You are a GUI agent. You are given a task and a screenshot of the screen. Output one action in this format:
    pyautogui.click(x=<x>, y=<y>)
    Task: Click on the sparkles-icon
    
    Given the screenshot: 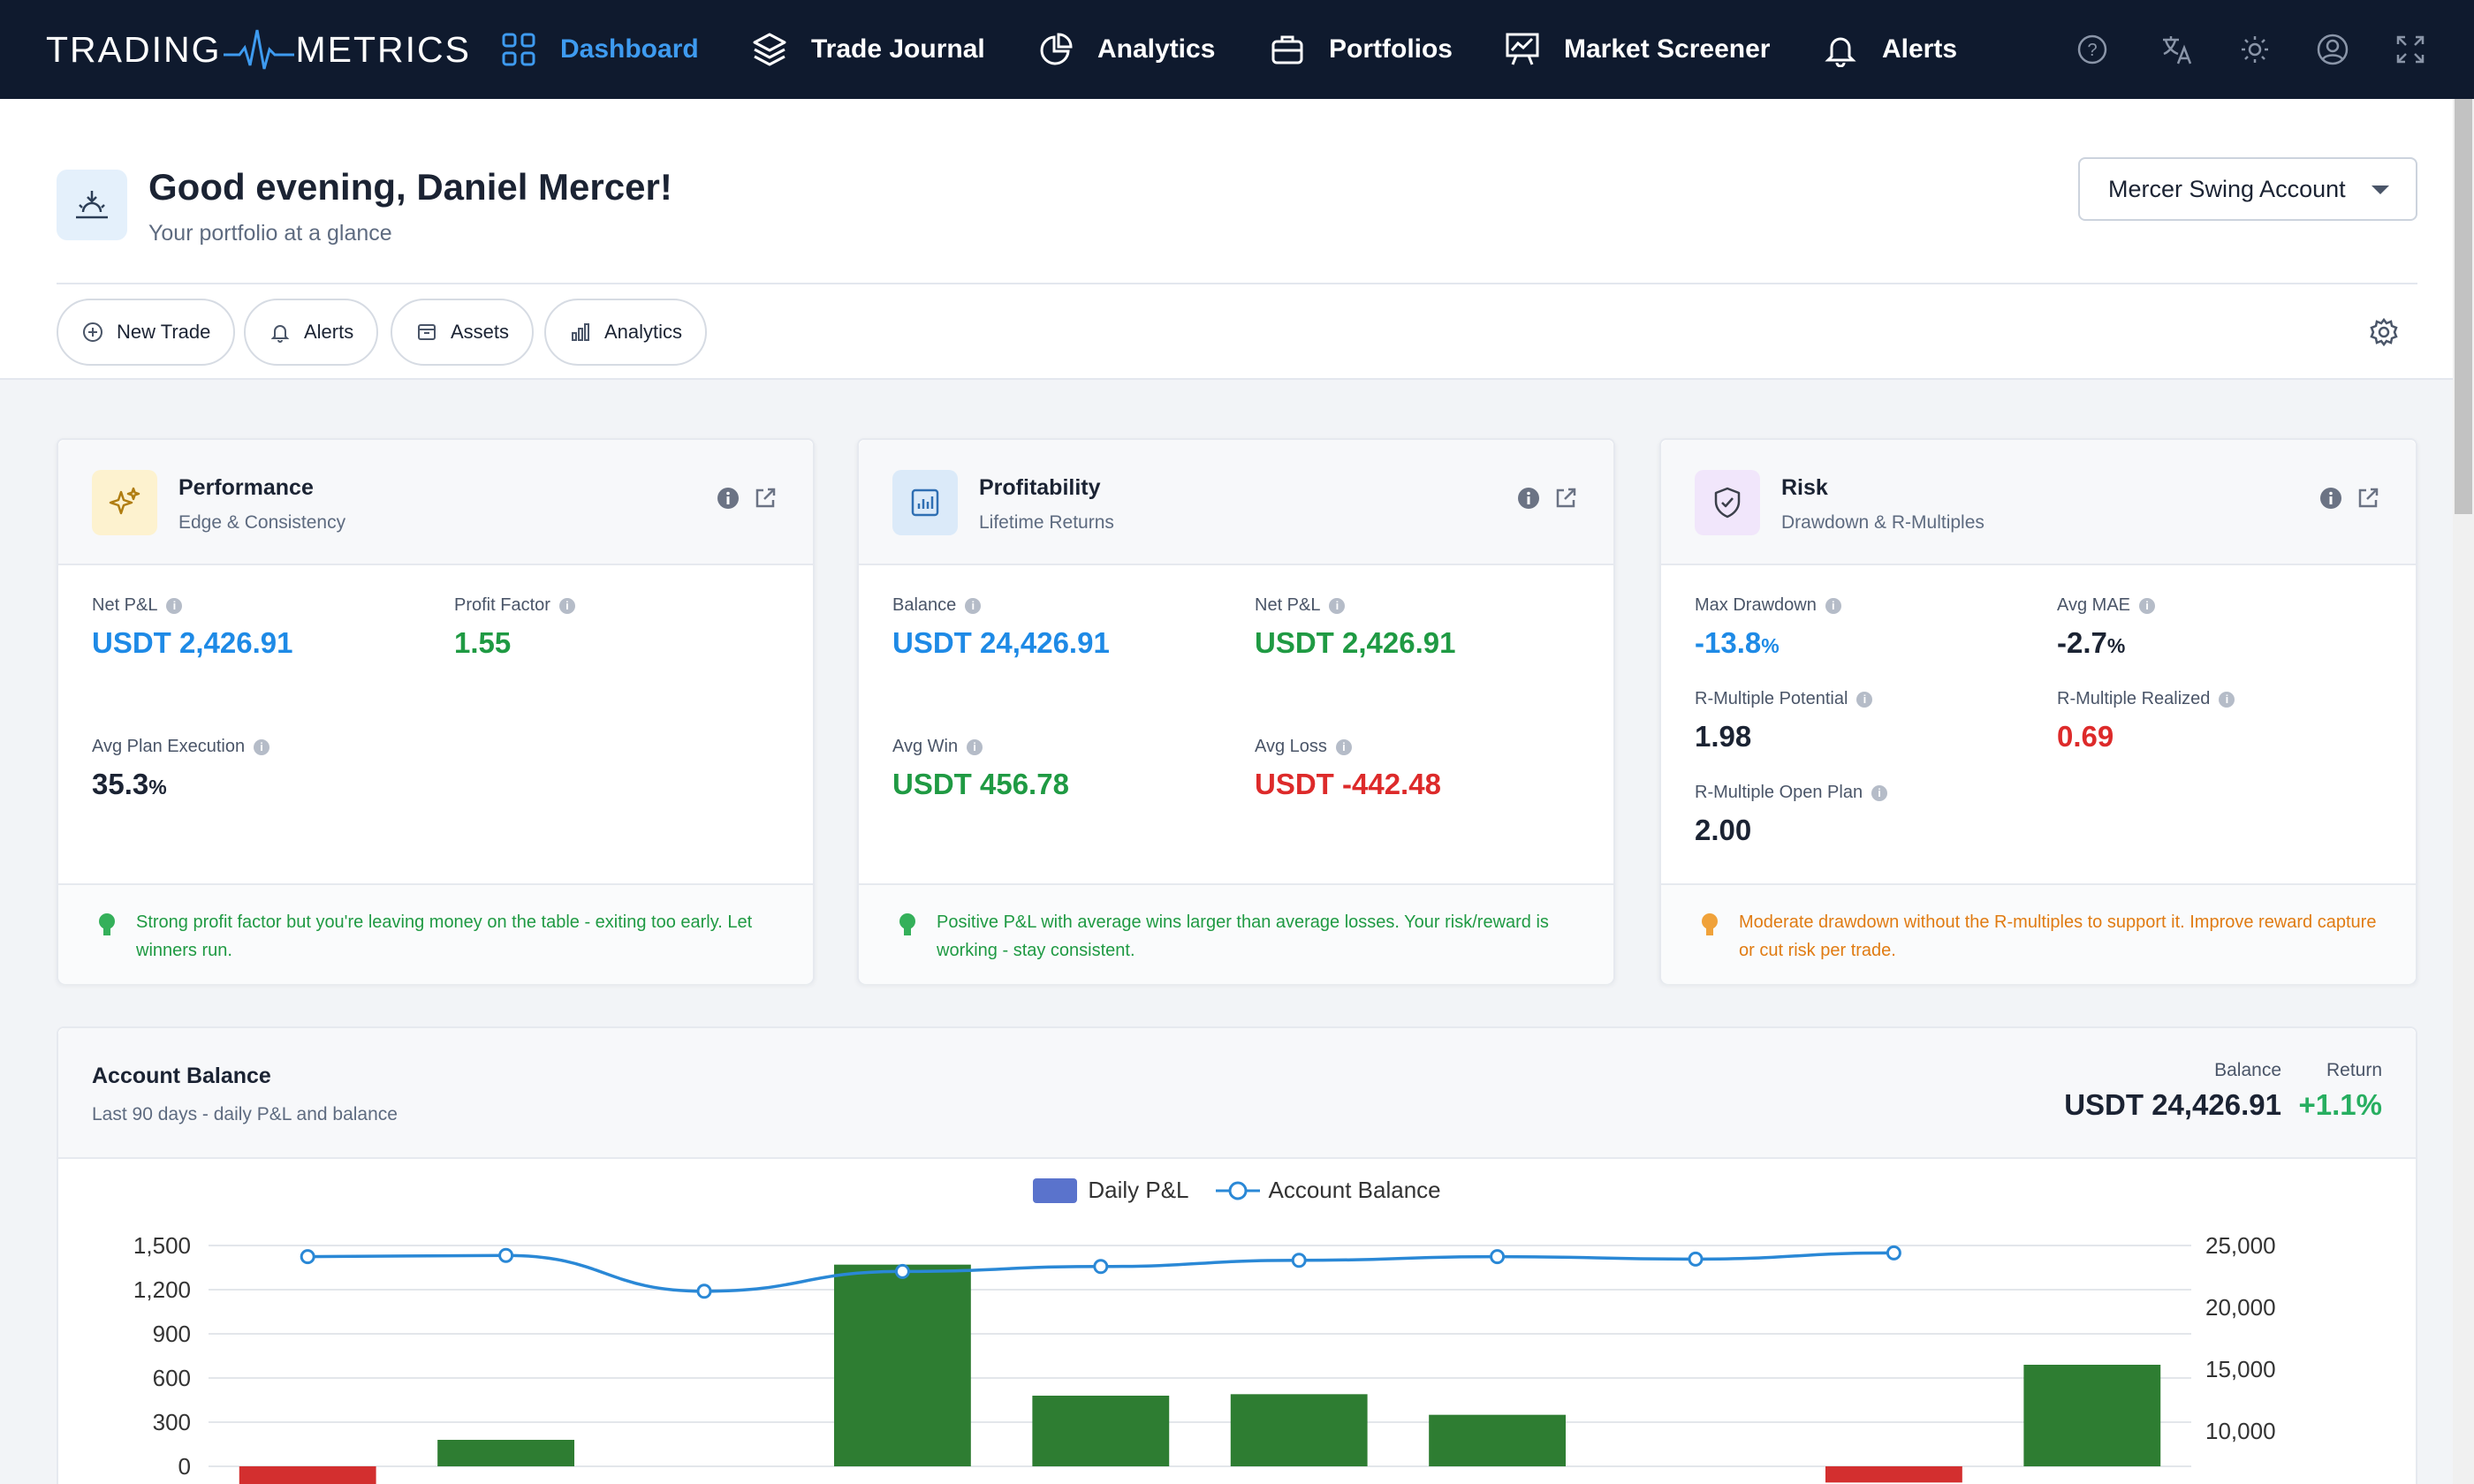 What is the action you would take?
    pyautogui.click(x=124, y=502)
    